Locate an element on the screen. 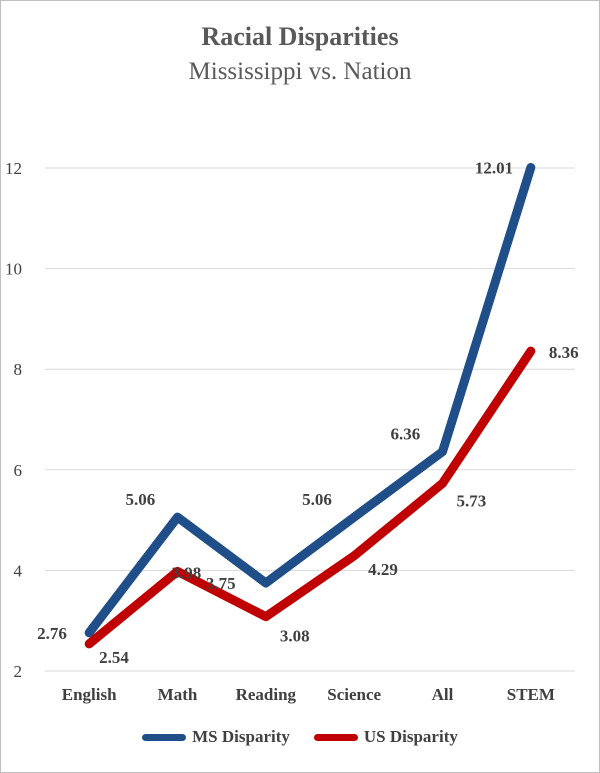 The width and height of the screenshot is (600, 773). legend-swatch-us is located at coordinates (335, 737).